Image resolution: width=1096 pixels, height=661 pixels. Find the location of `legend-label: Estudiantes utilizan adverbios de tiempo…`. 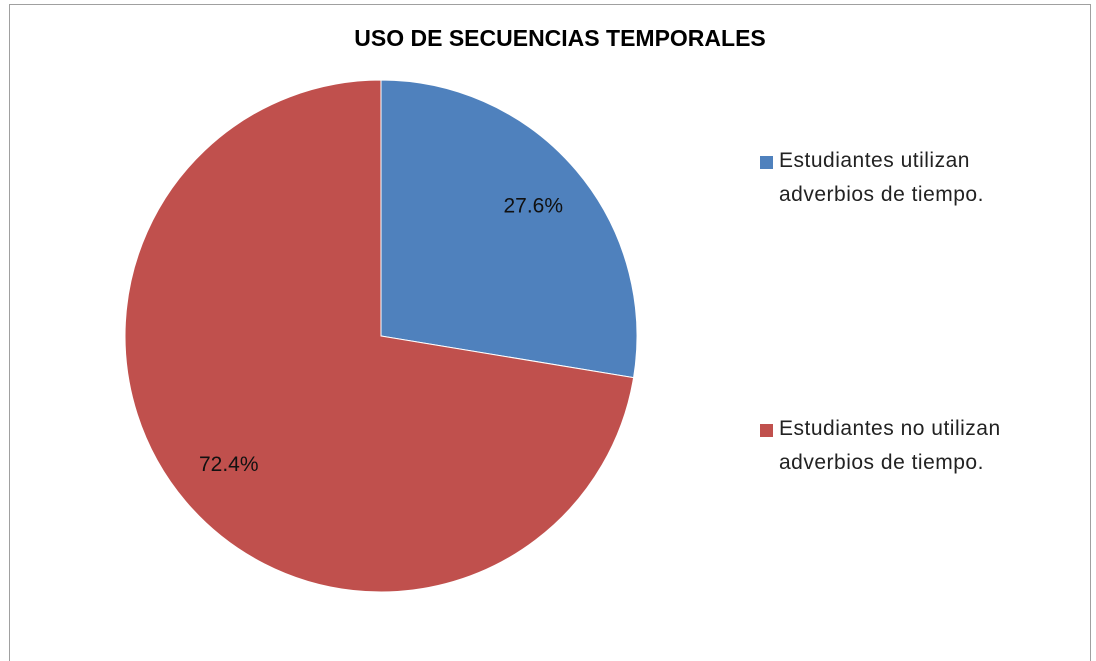

legend-label: Estudiantes utilizan adverbios de tiempo… is located at coordinates (881, 177).